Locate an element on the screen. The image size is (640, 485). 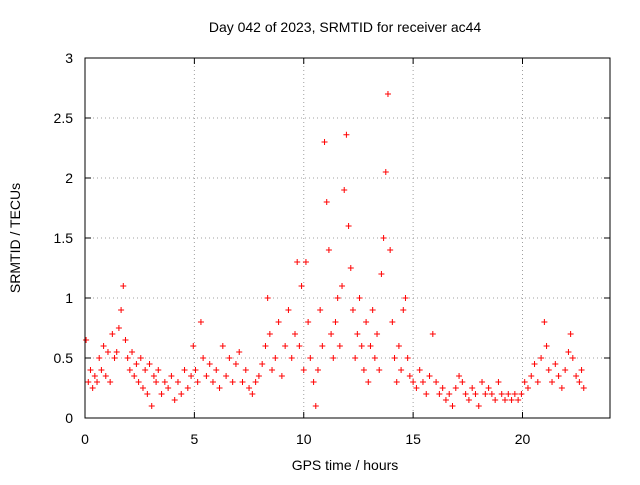
y-tick-label: 3 is located at coordinates (69, 58).